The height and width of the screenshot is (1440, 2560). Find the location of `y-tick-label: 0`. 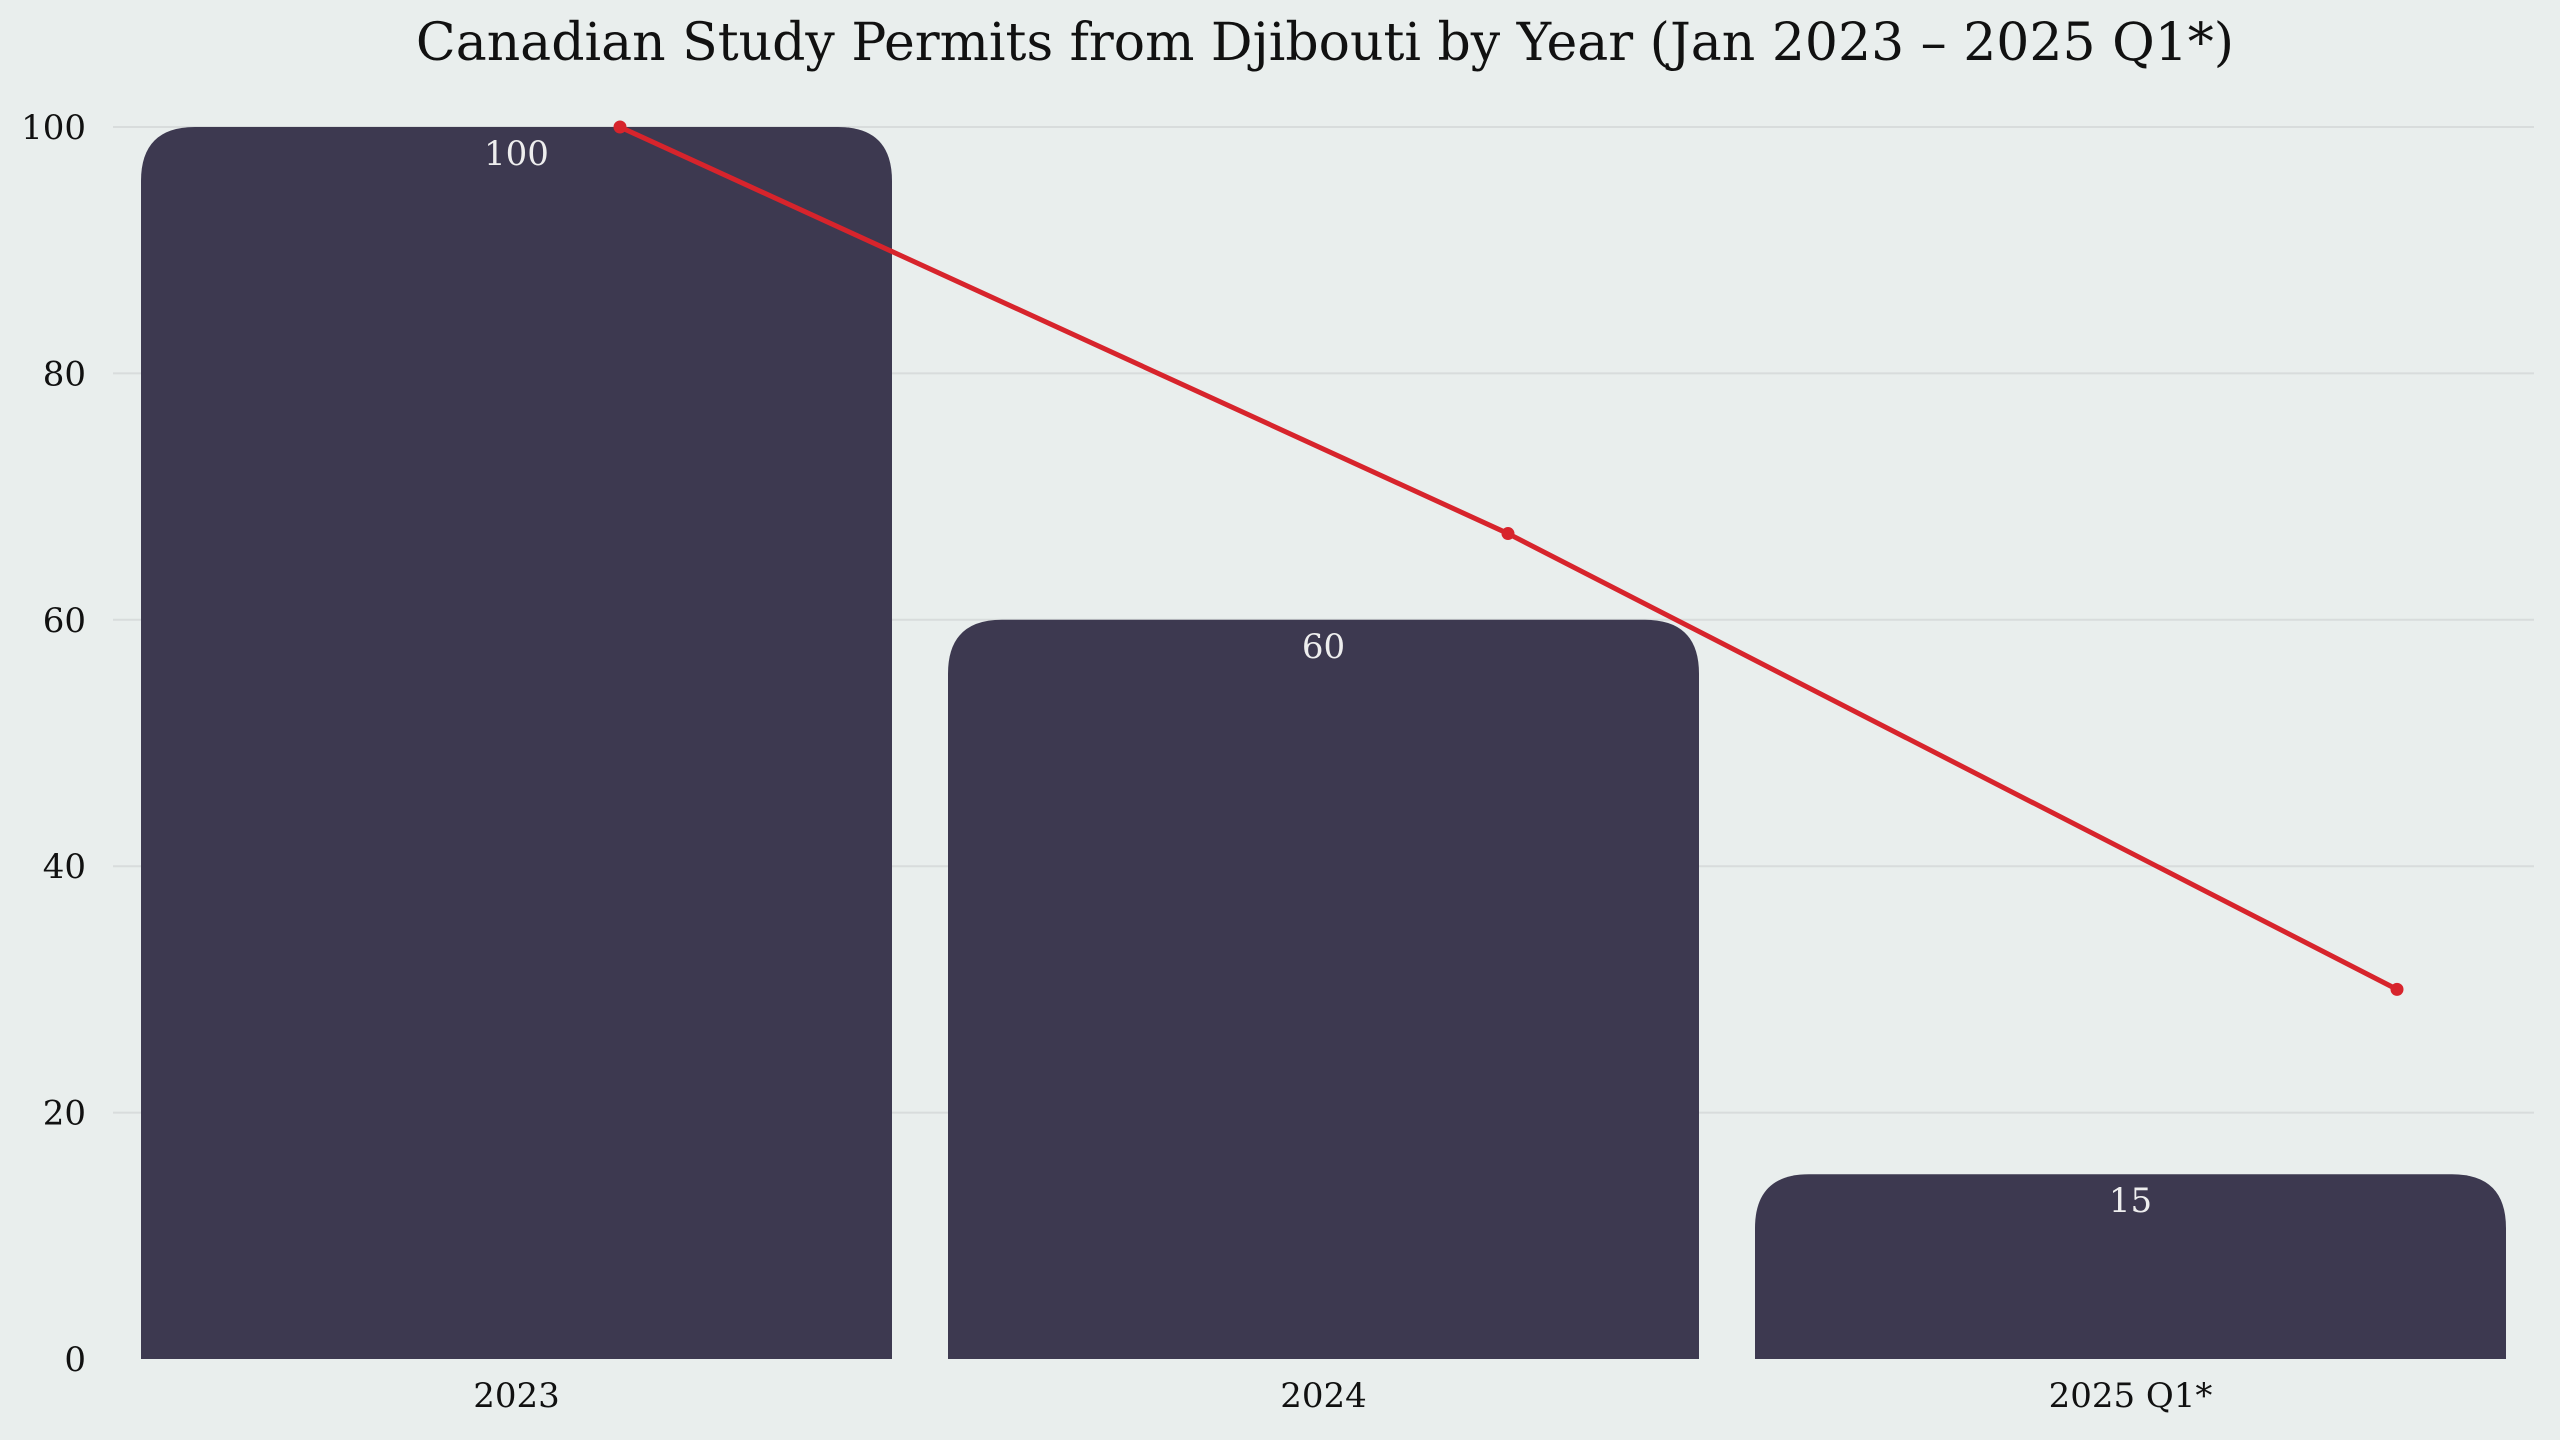

y-tick-label: 0 is located at coordinates (75, 1360).